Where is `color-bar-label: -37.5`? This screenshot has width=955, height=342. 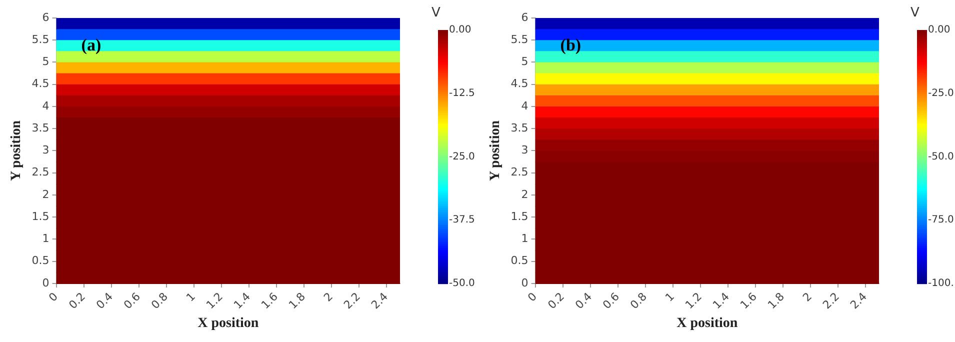
color-bar-label: -37.5 is located at coordinates (462, 220).